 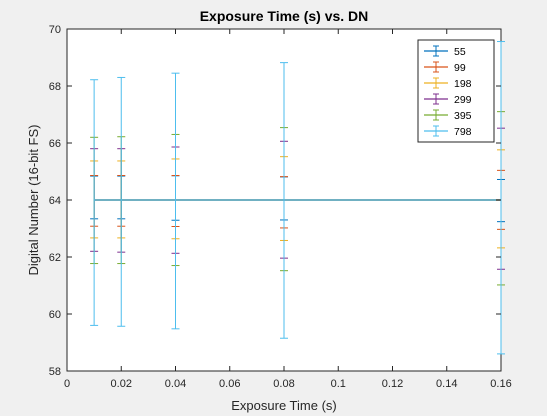 I want to click on legend-label: 395, so click(x=463, y=116).